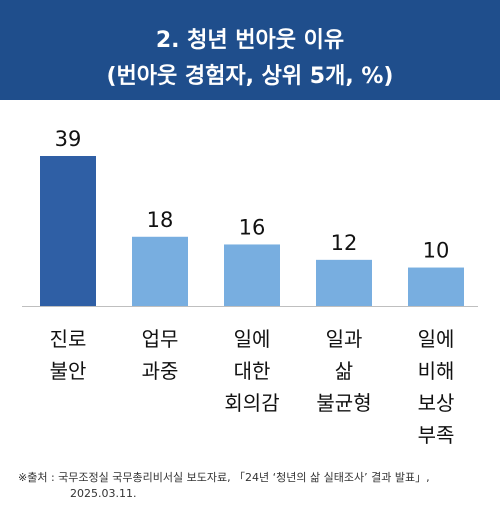  Describe the element at coordinates (251, 371) in the screenshot. I see `category-label-2: 일에 대한 회의감` at that location.